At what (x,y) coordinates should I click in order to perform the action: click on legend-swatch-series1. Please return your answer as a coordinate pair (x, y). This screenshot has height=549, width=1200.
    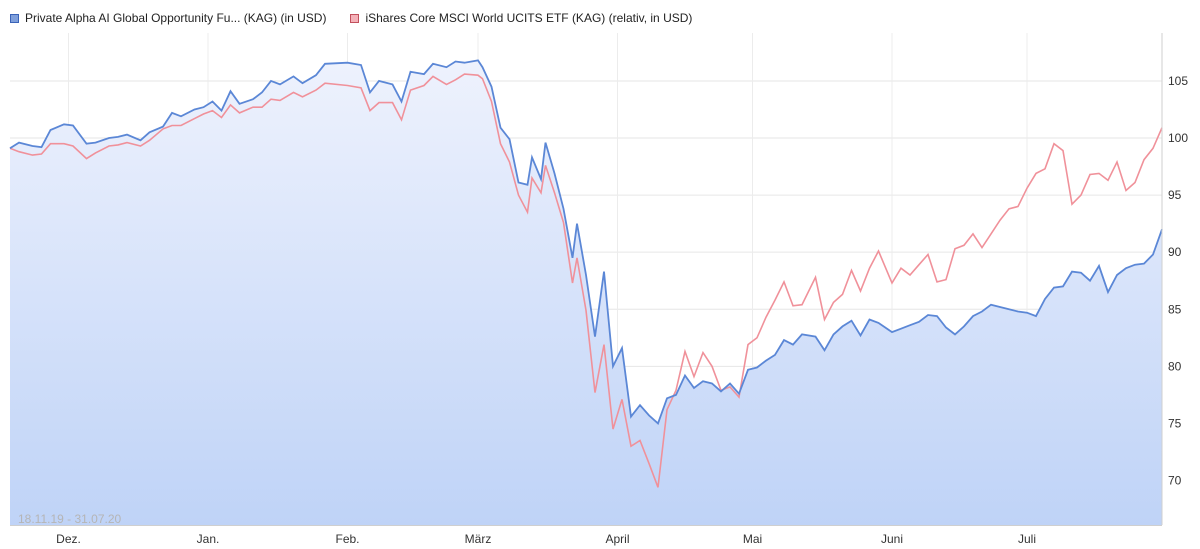
    Looking at the image, I should click on (14, 18).